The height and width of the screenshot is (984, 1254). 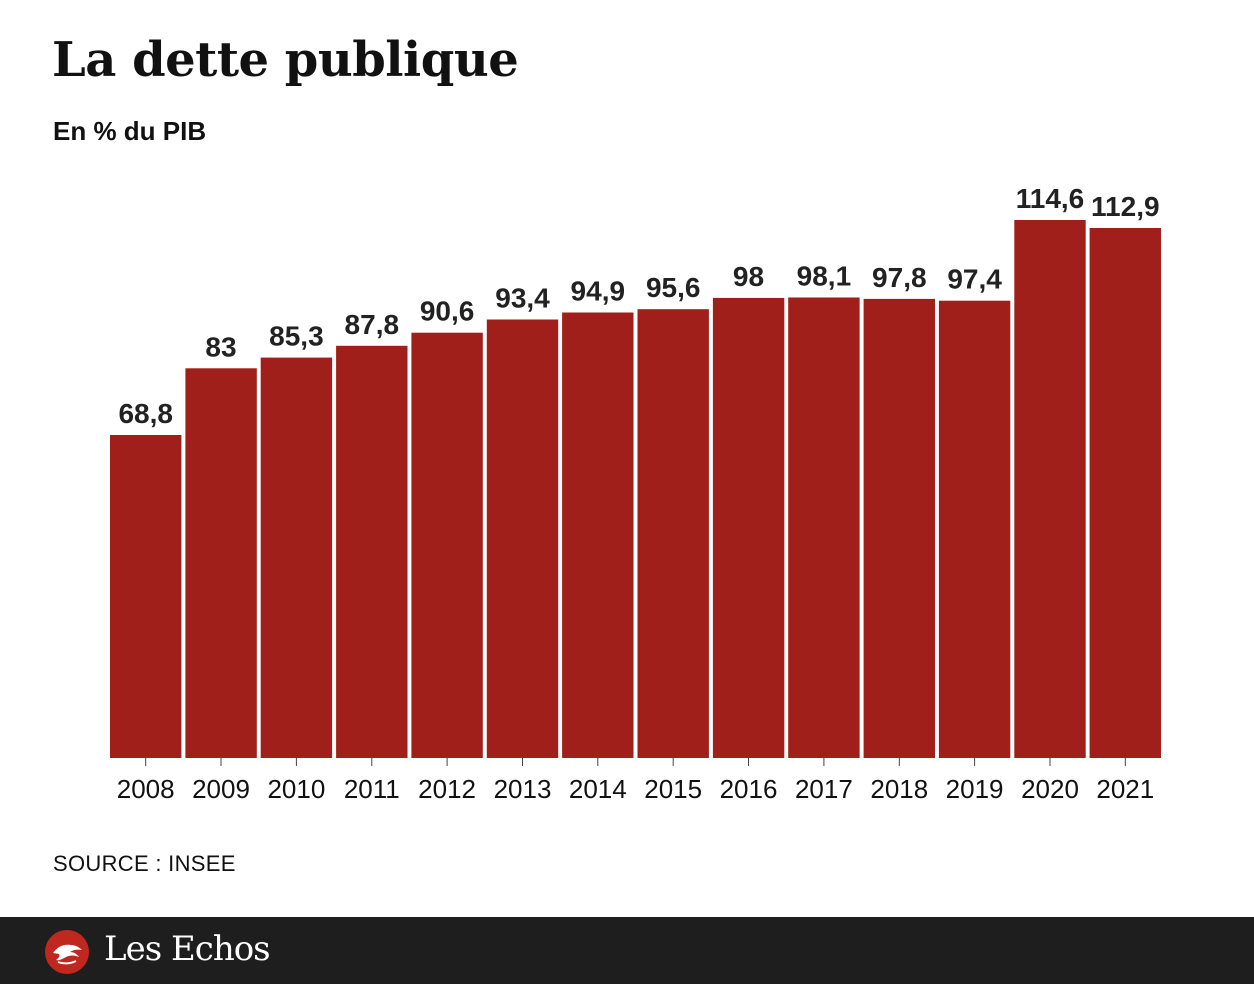 What do you see at coordinates (187, 949) in the screenshot?
I see `brand-name: Les Echos` at bounding box center [187, 949].